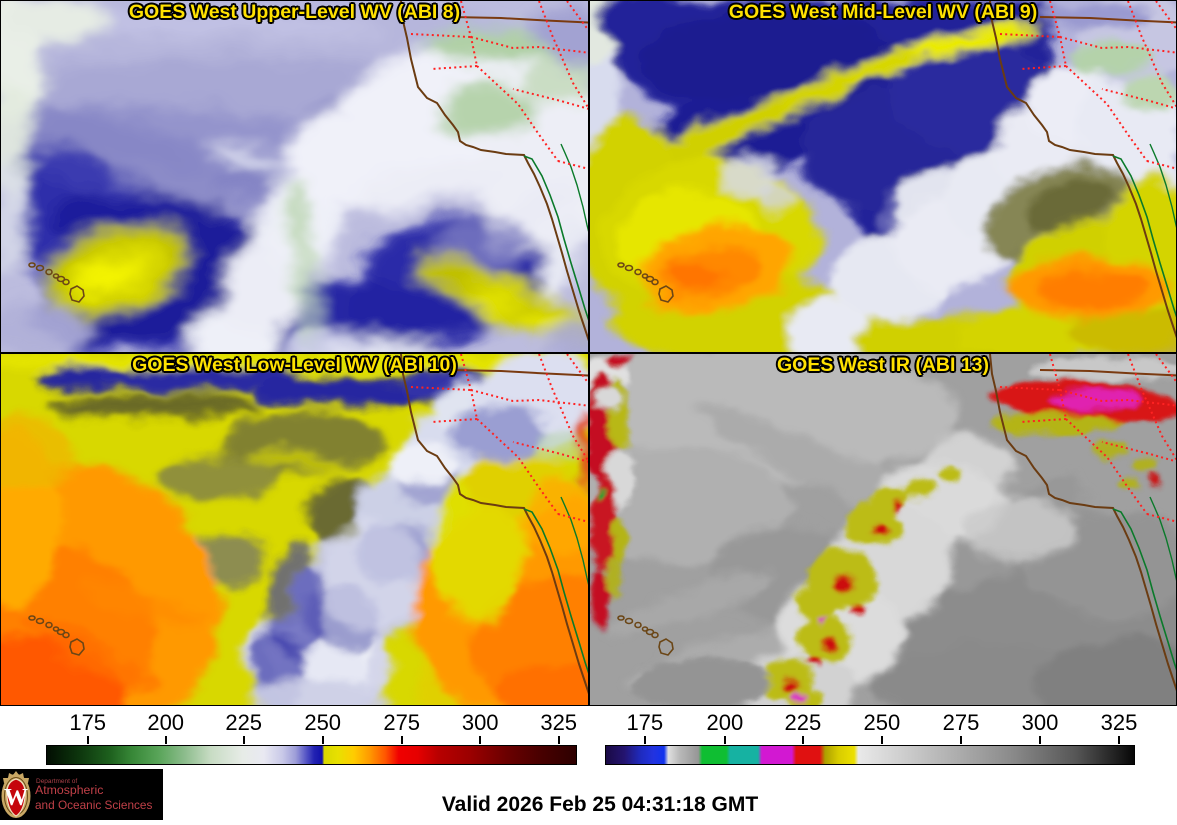 The height and width of the screenshot is (825, 1177). I want to click on svg-text: W, so click(16, 798).